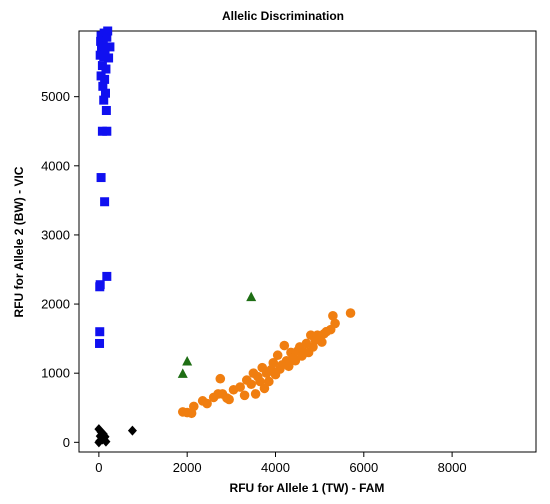 This screenshot has height=504, width=550. Describe the element at coordinates (60, 269) in the screenshot. I see `y-axis: 0 1000 2000 3000 4000 5000` at that location.